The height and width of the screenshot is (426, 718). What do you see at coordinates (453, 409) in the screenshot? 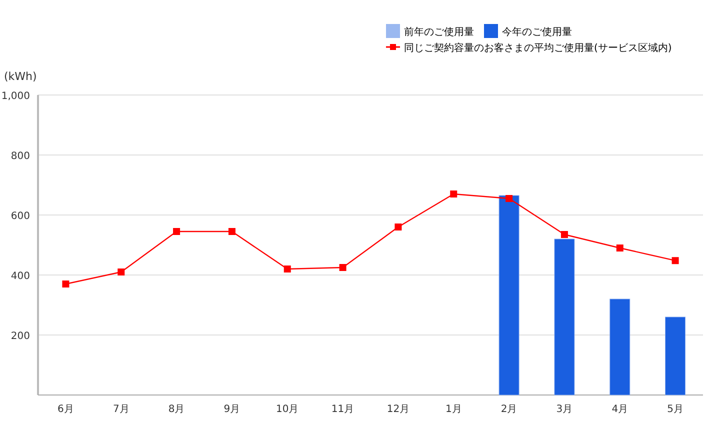
I see `x-tick-label: 1月` at bounding box center [453, 409].